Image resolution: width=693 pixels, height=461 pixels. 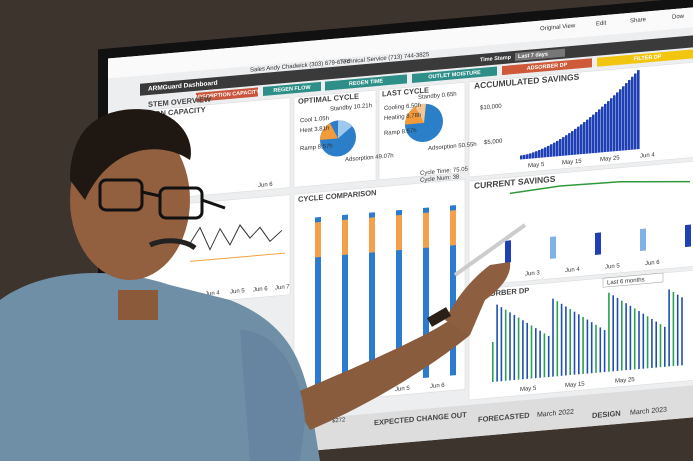 What do you see at coordinates (265, 185) in the screenshot?
I see `axis-label: Jun 6` at bounding box center [265, 185].